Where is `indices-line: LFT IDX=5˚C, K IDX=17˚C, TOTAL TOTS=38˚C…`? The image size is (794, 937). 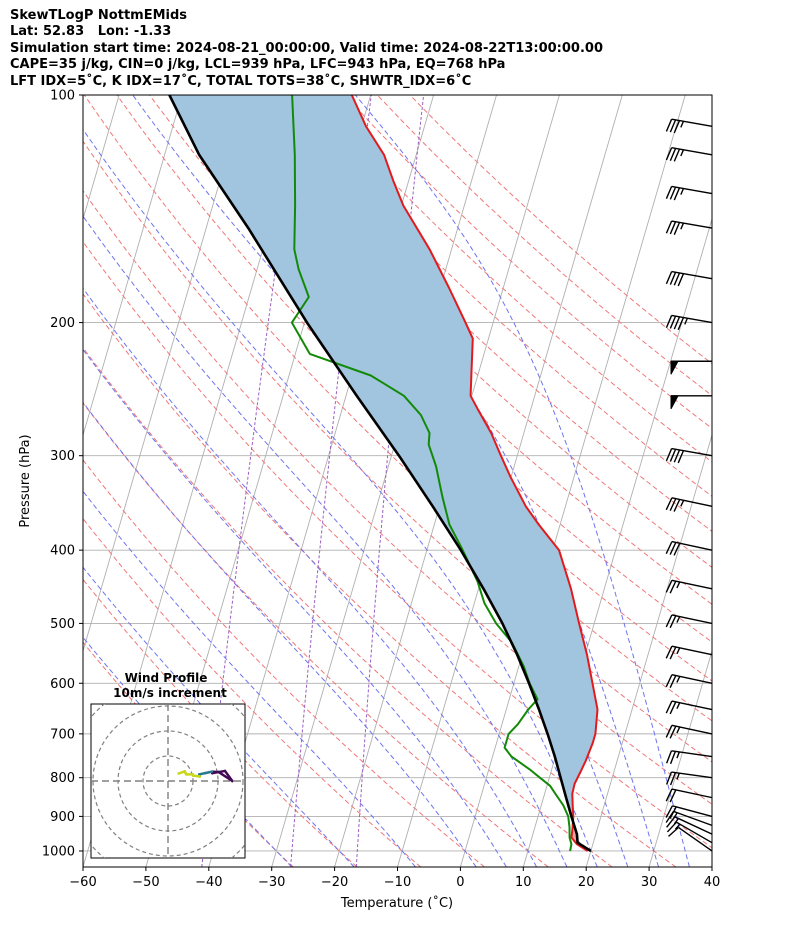
indices-line: LFT IDX=5˚C, K IDX=17˚C, TOTAL TOTS=38˚C… is located at coordinates (241, 81).